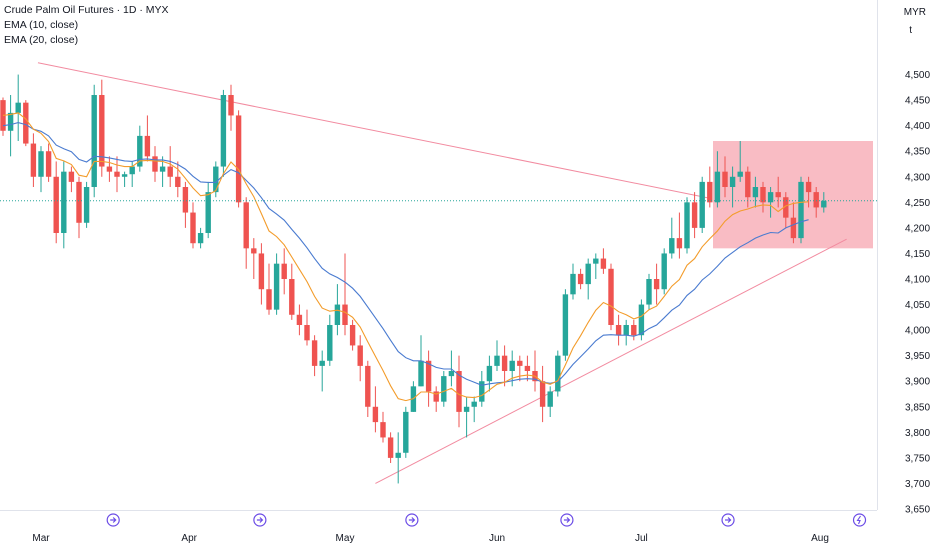 Image resolution: width=932 pixels, height=550 pixels. What do you see at coordinates (86, 10) in the screenshot?
I see `symbol-title: Crude Palm Oil Futures · 1D · MYX` at bounding box center [86, 10].